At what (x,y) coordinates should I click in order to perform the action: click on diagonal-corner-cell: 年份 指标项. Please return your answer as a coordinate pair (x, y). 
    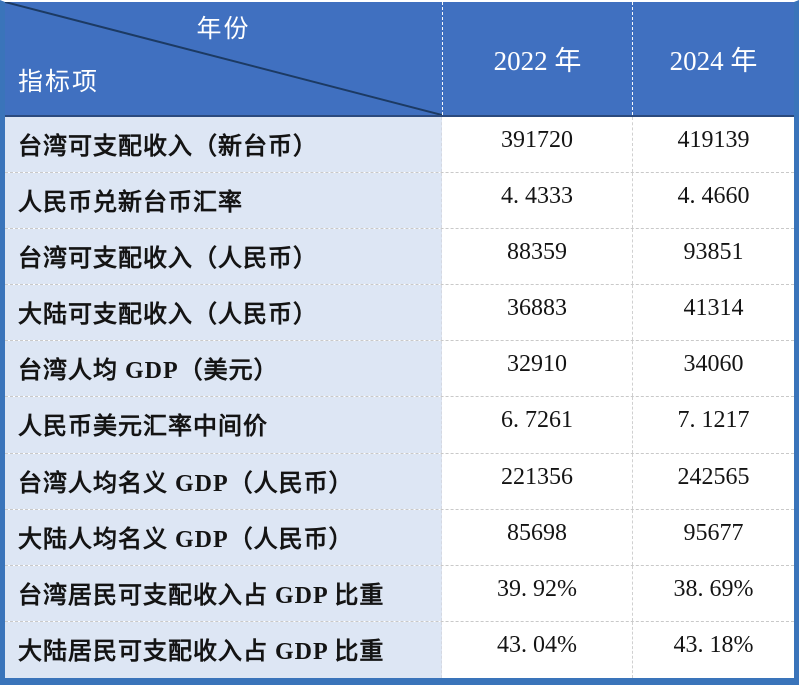
    Looking at the image, I should click on (223, 58).